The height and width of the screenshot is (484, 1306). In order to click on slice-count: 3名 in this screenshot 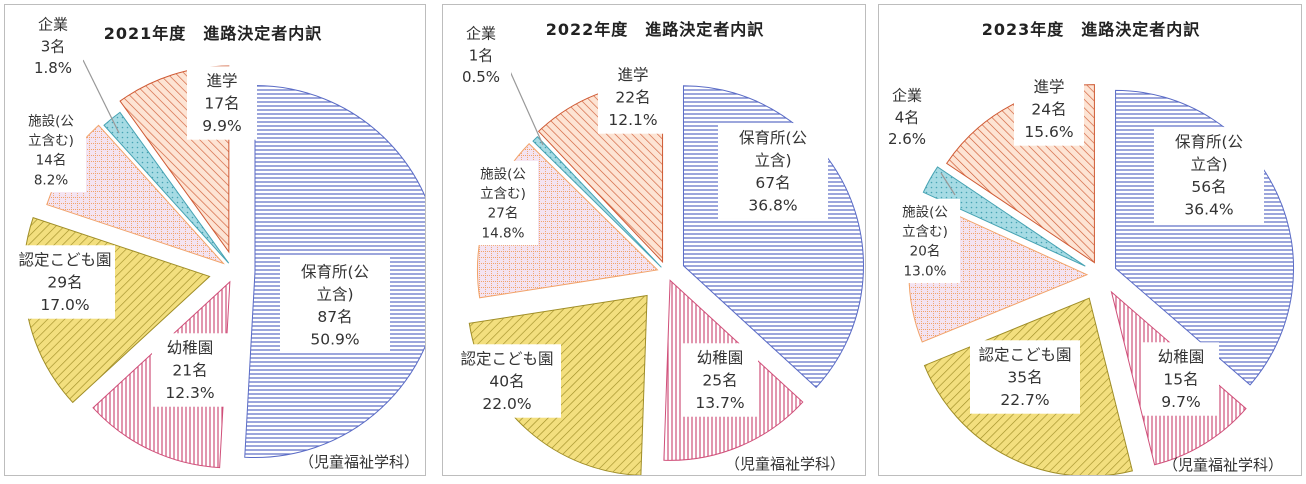, I will do `click(53, 46)`.